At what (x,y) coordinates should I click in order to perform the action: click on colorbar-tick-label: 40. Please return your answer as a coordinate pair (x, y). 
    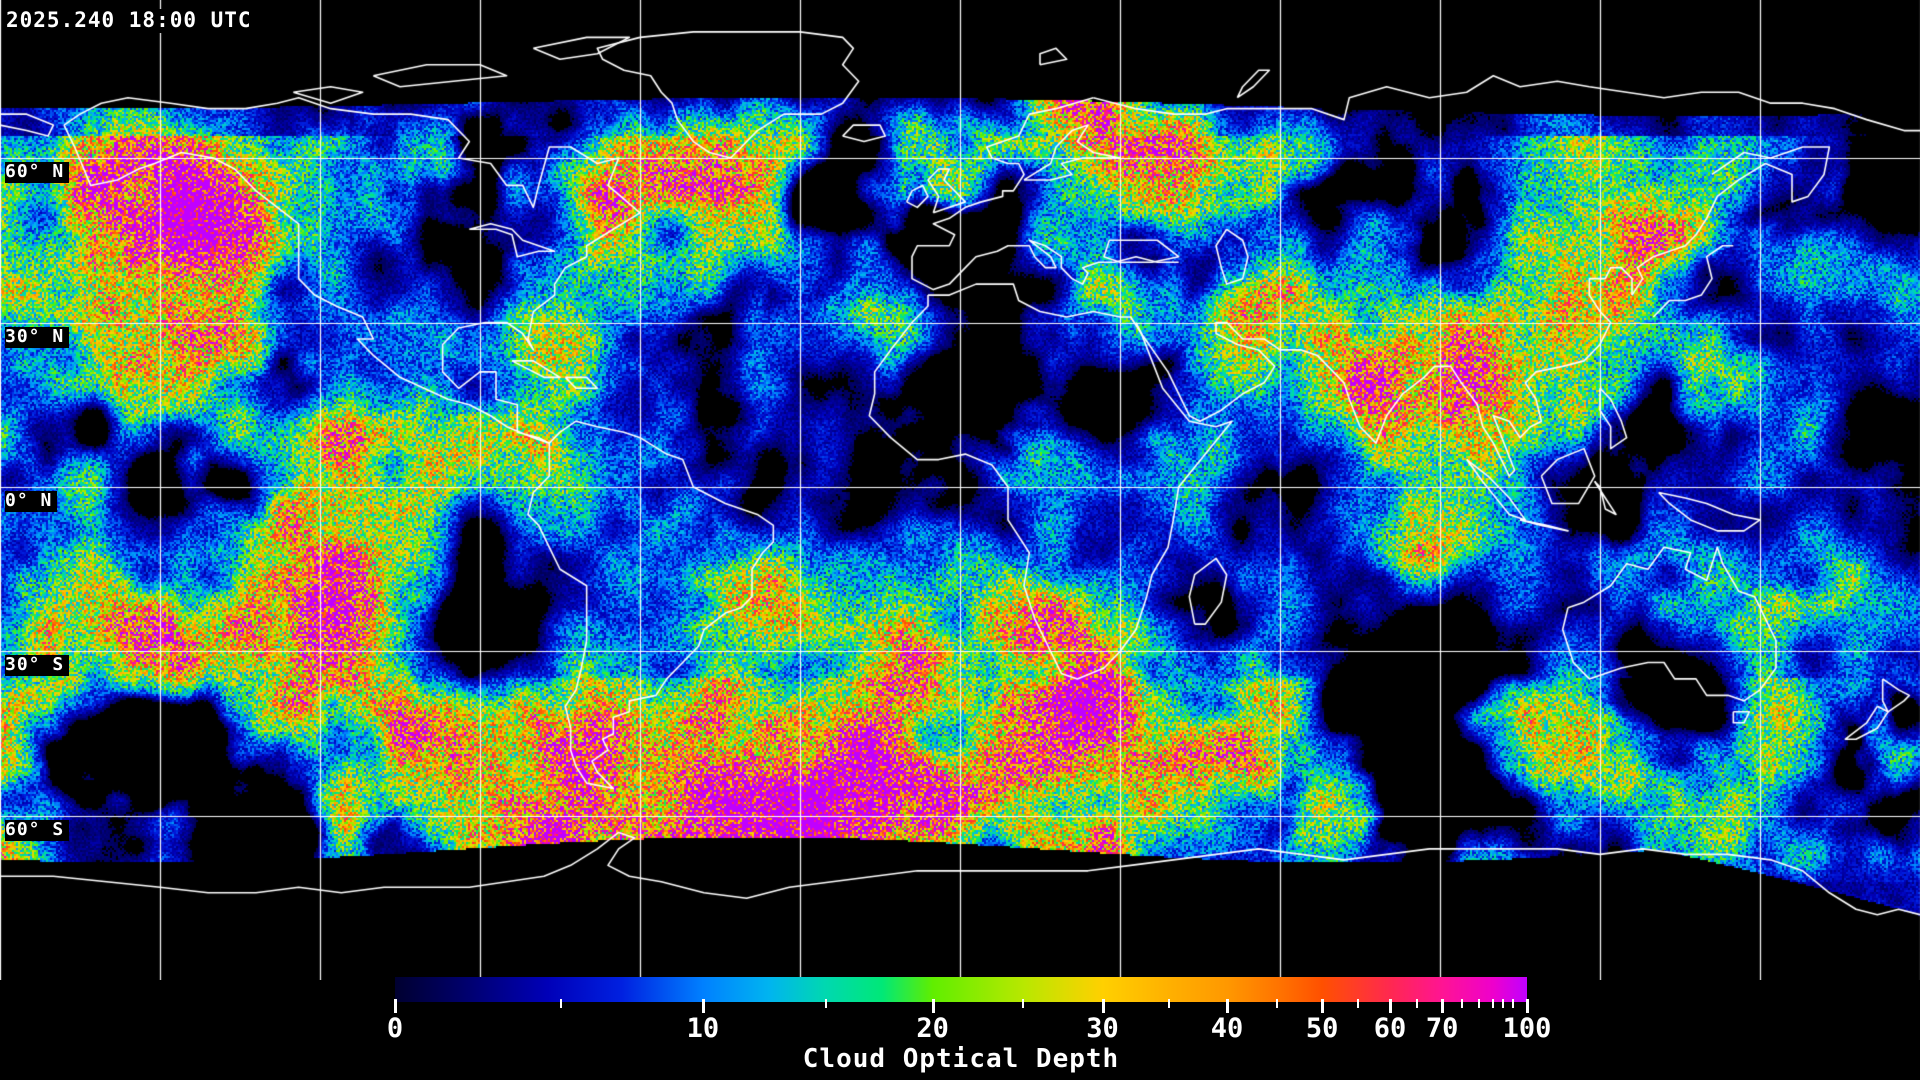
    Looking at the image, I should click on (1227, 1028).